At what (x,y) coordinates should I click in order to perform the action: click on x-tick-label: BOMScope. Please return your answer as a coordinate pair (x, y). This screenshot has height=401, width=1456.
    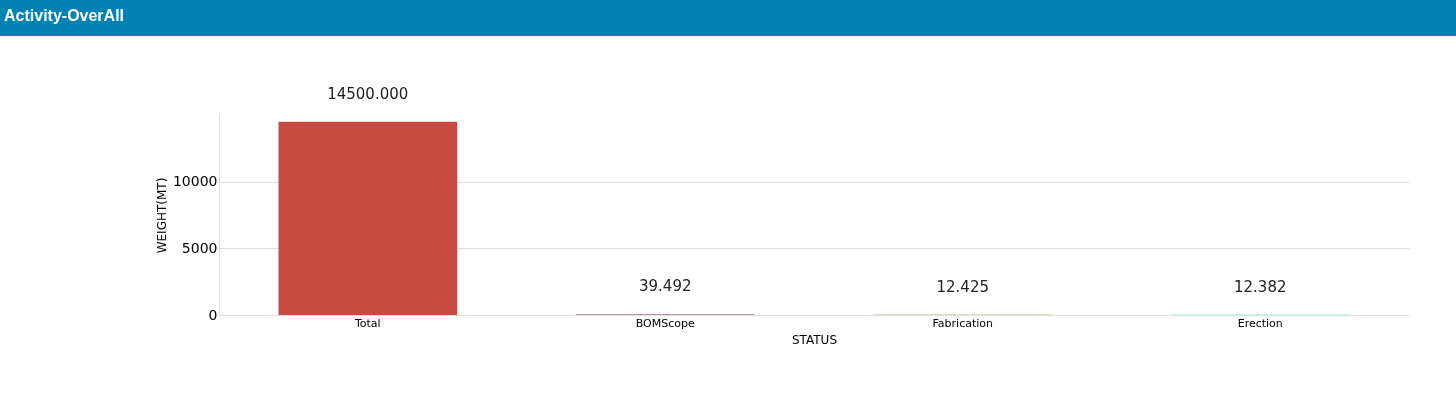
    Looking at the image, I should click on (665, 323).